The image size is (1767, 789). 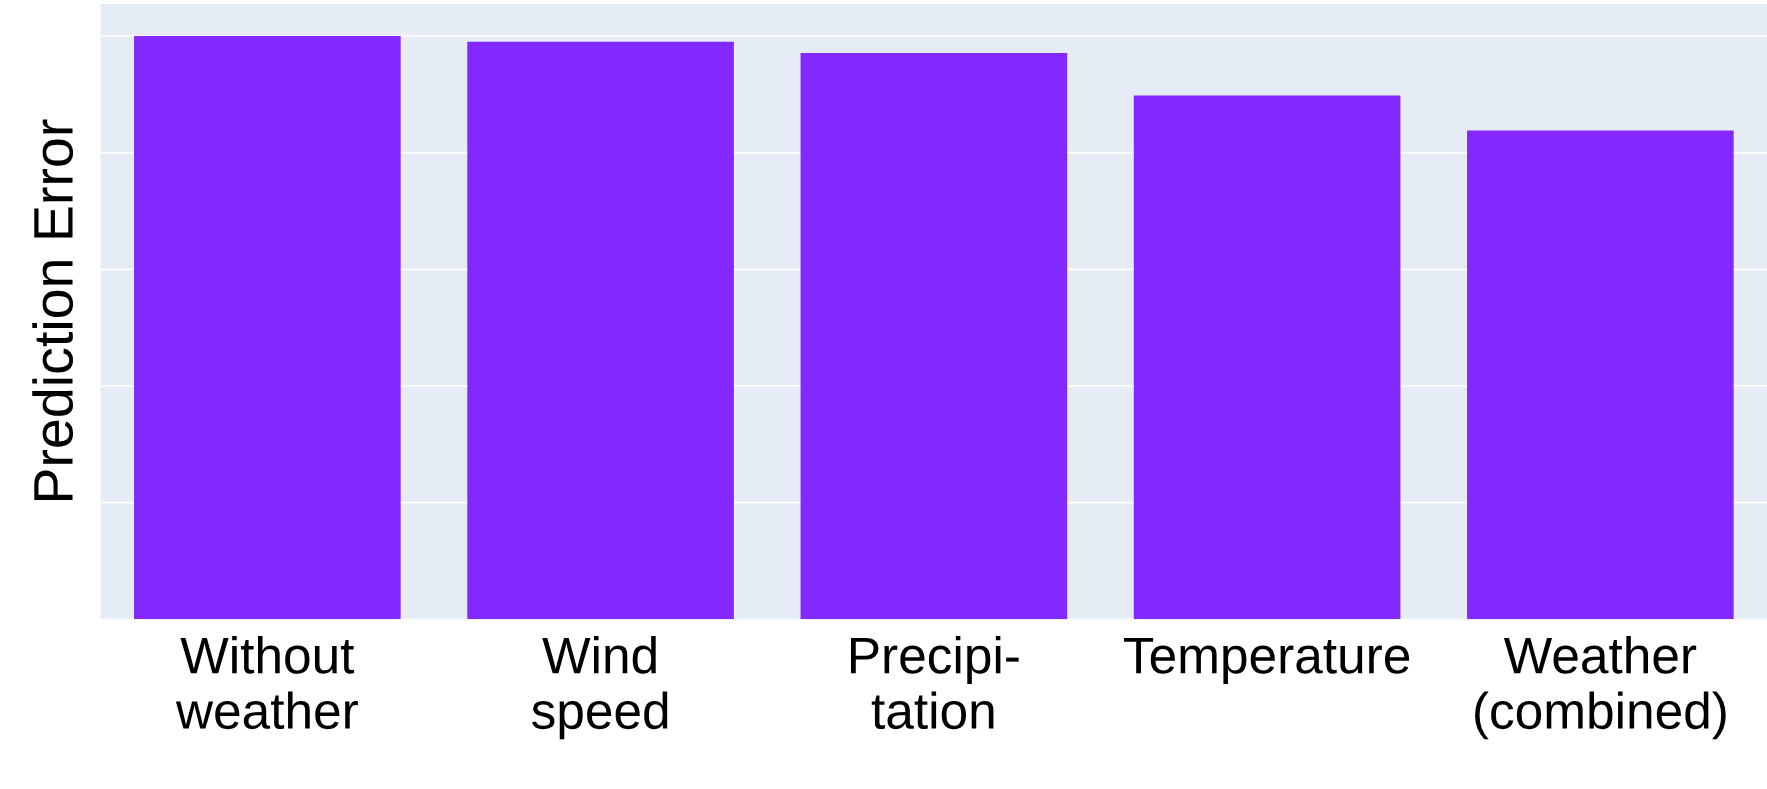 I want to click on x-tick-label: Wind speed, so click(x=600, y=688).